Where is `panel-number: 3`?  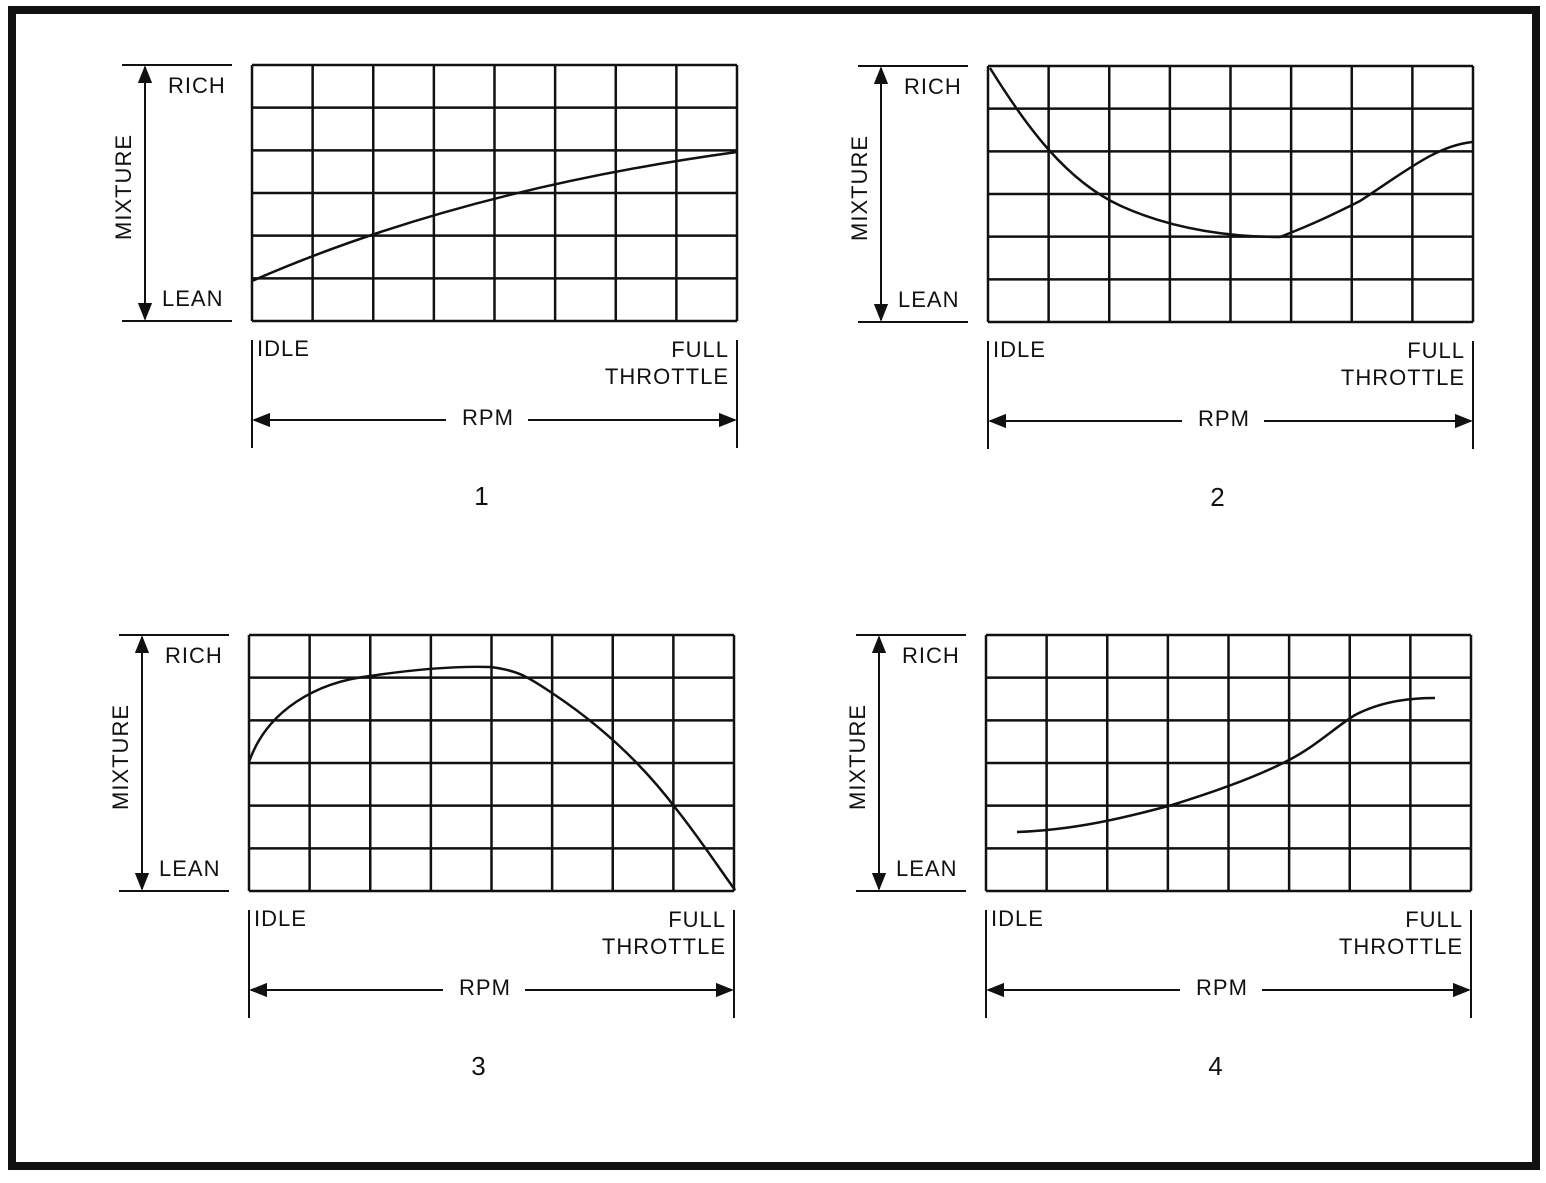
panel-number: 3 is located at coordinates (478, 1066).